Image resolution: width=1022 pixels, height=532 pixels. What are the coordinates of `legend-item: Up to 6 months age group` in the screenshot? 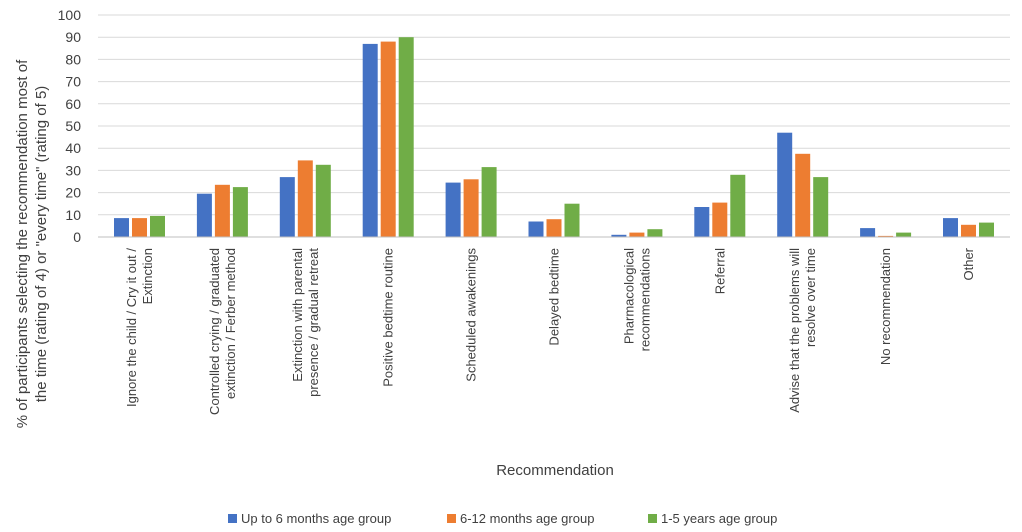 It's located at (309, 518).